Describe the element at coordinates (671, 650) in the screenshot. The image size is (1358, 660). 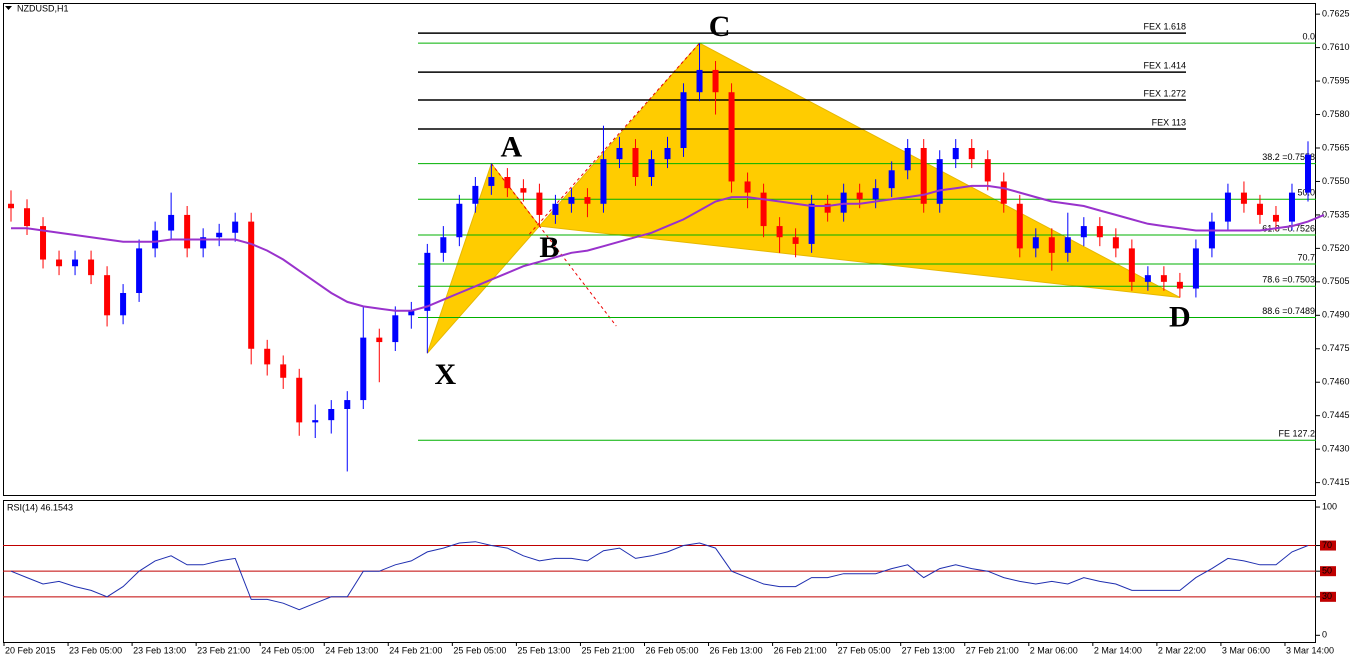
I see `x-tick-label: 26 Feb 05:00` at that location.